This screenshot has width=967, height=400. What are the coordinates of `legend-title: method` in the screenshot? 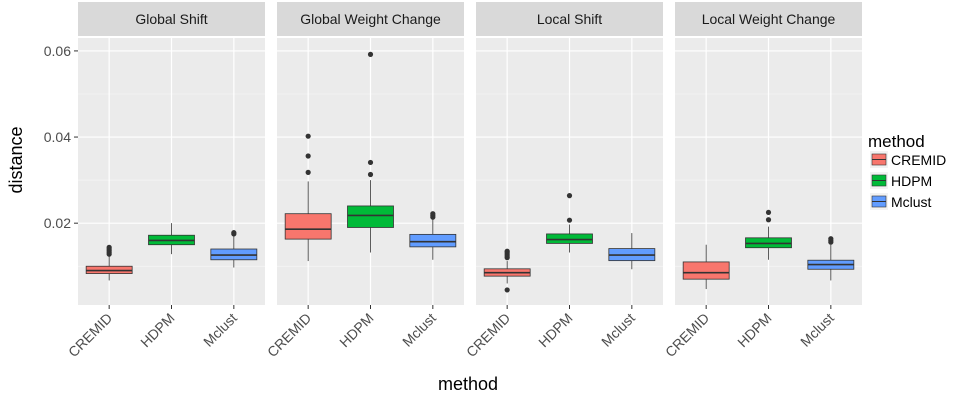 It's located at (896, 141).